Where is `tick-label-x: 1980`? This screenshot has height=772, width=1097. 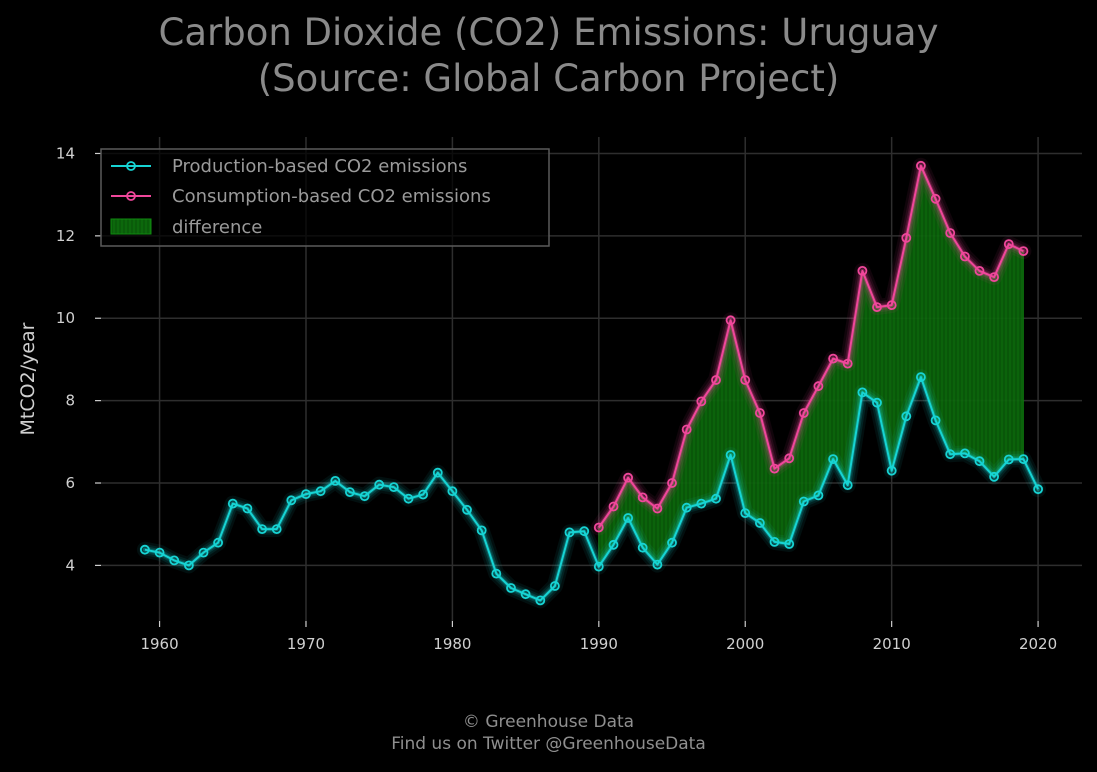
tick-label-x: 1980 is located at coordinates (452, 644).